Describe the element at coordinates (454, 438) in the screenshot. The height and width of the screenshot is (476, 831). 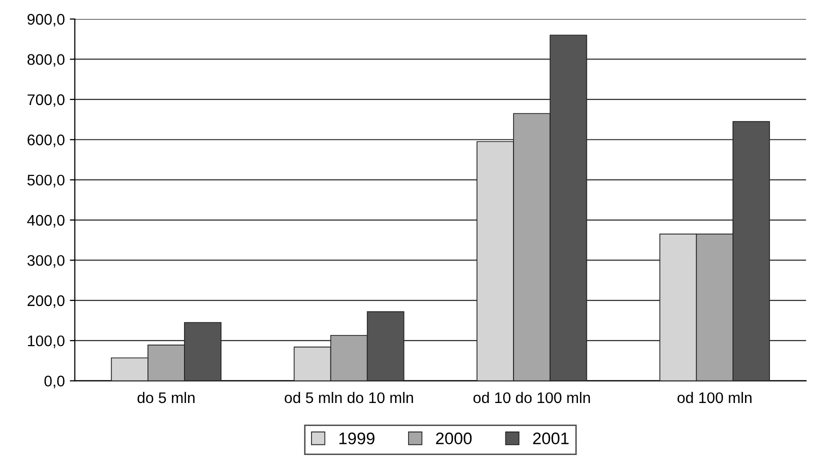
I see `legend-label: 2000` at that location.